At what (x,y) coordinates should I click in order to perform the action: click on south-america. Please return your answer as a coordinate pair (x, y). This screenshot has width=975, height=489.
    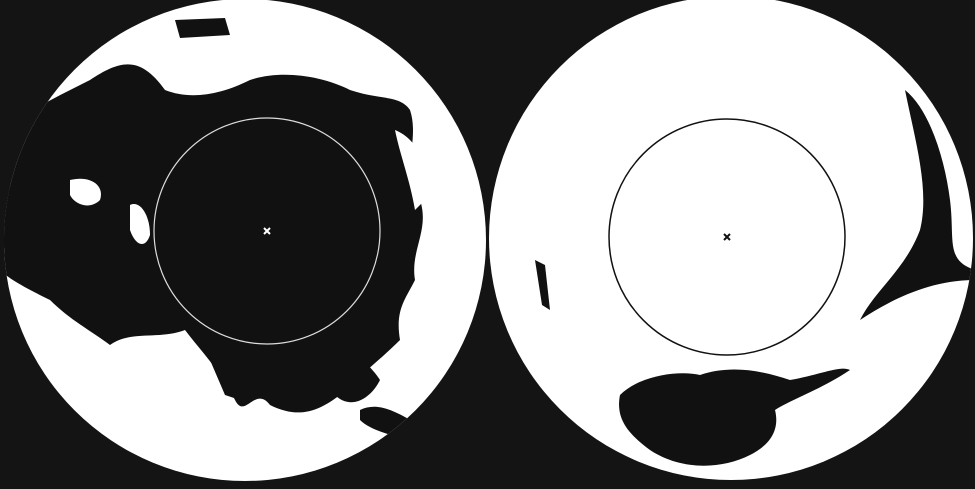
    Looking at the image, I should click on (916, 205).